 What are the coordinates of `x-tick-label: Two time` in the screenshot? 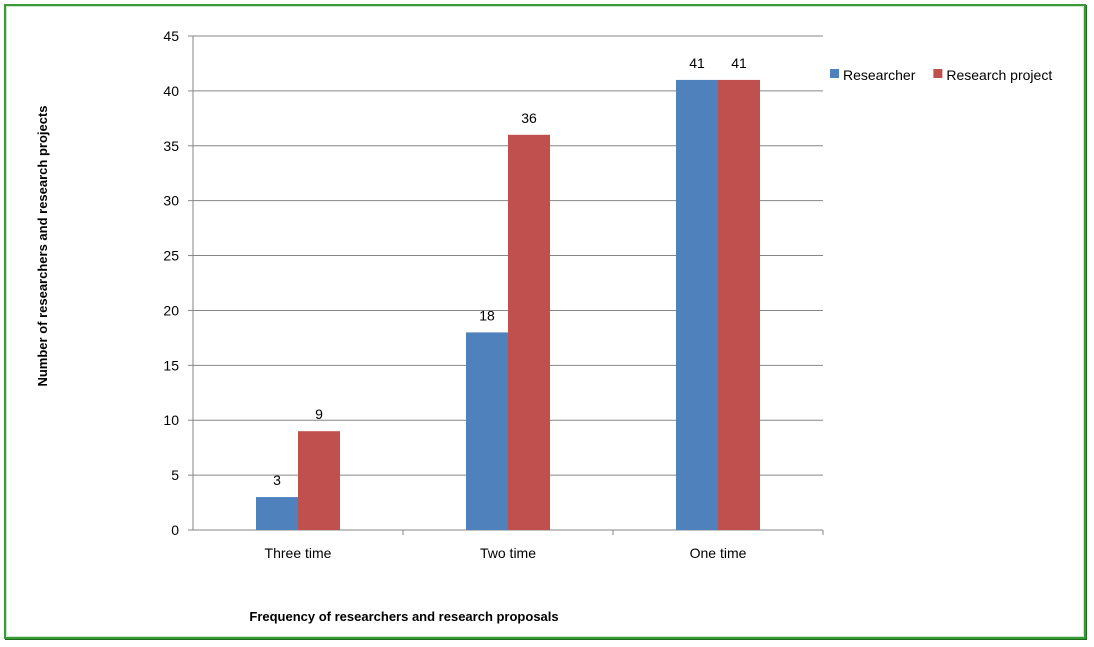 It's located at (508, 553).